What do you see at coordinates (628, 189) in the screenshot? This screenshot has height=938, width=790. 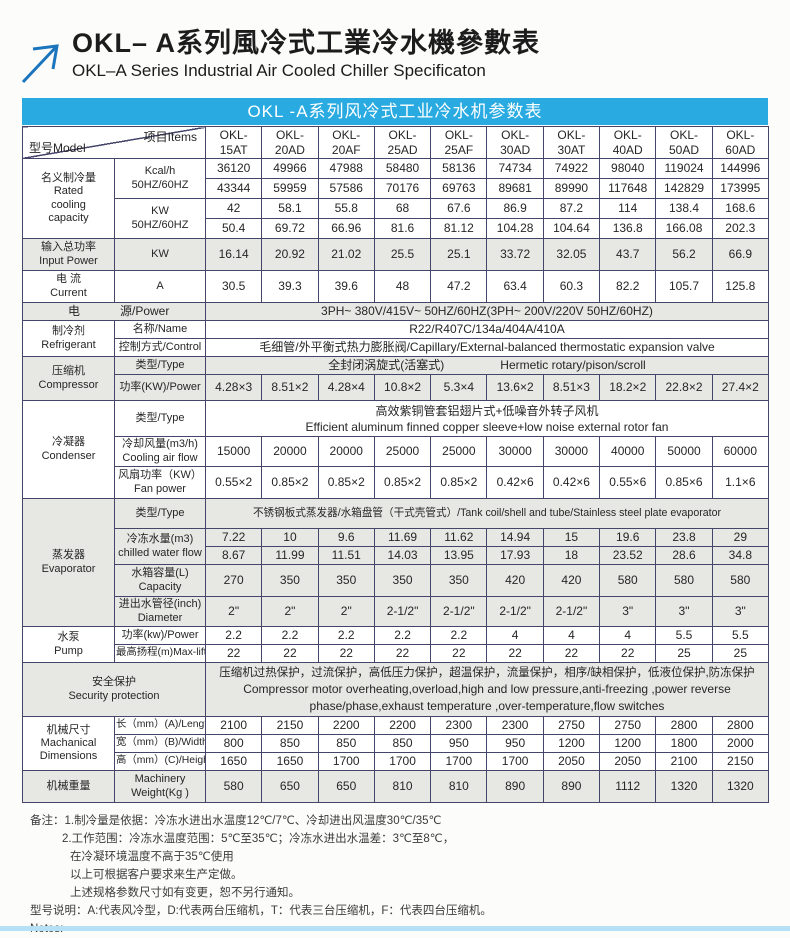 I see `val-cell: 117648` at bounding box center [628, 189].